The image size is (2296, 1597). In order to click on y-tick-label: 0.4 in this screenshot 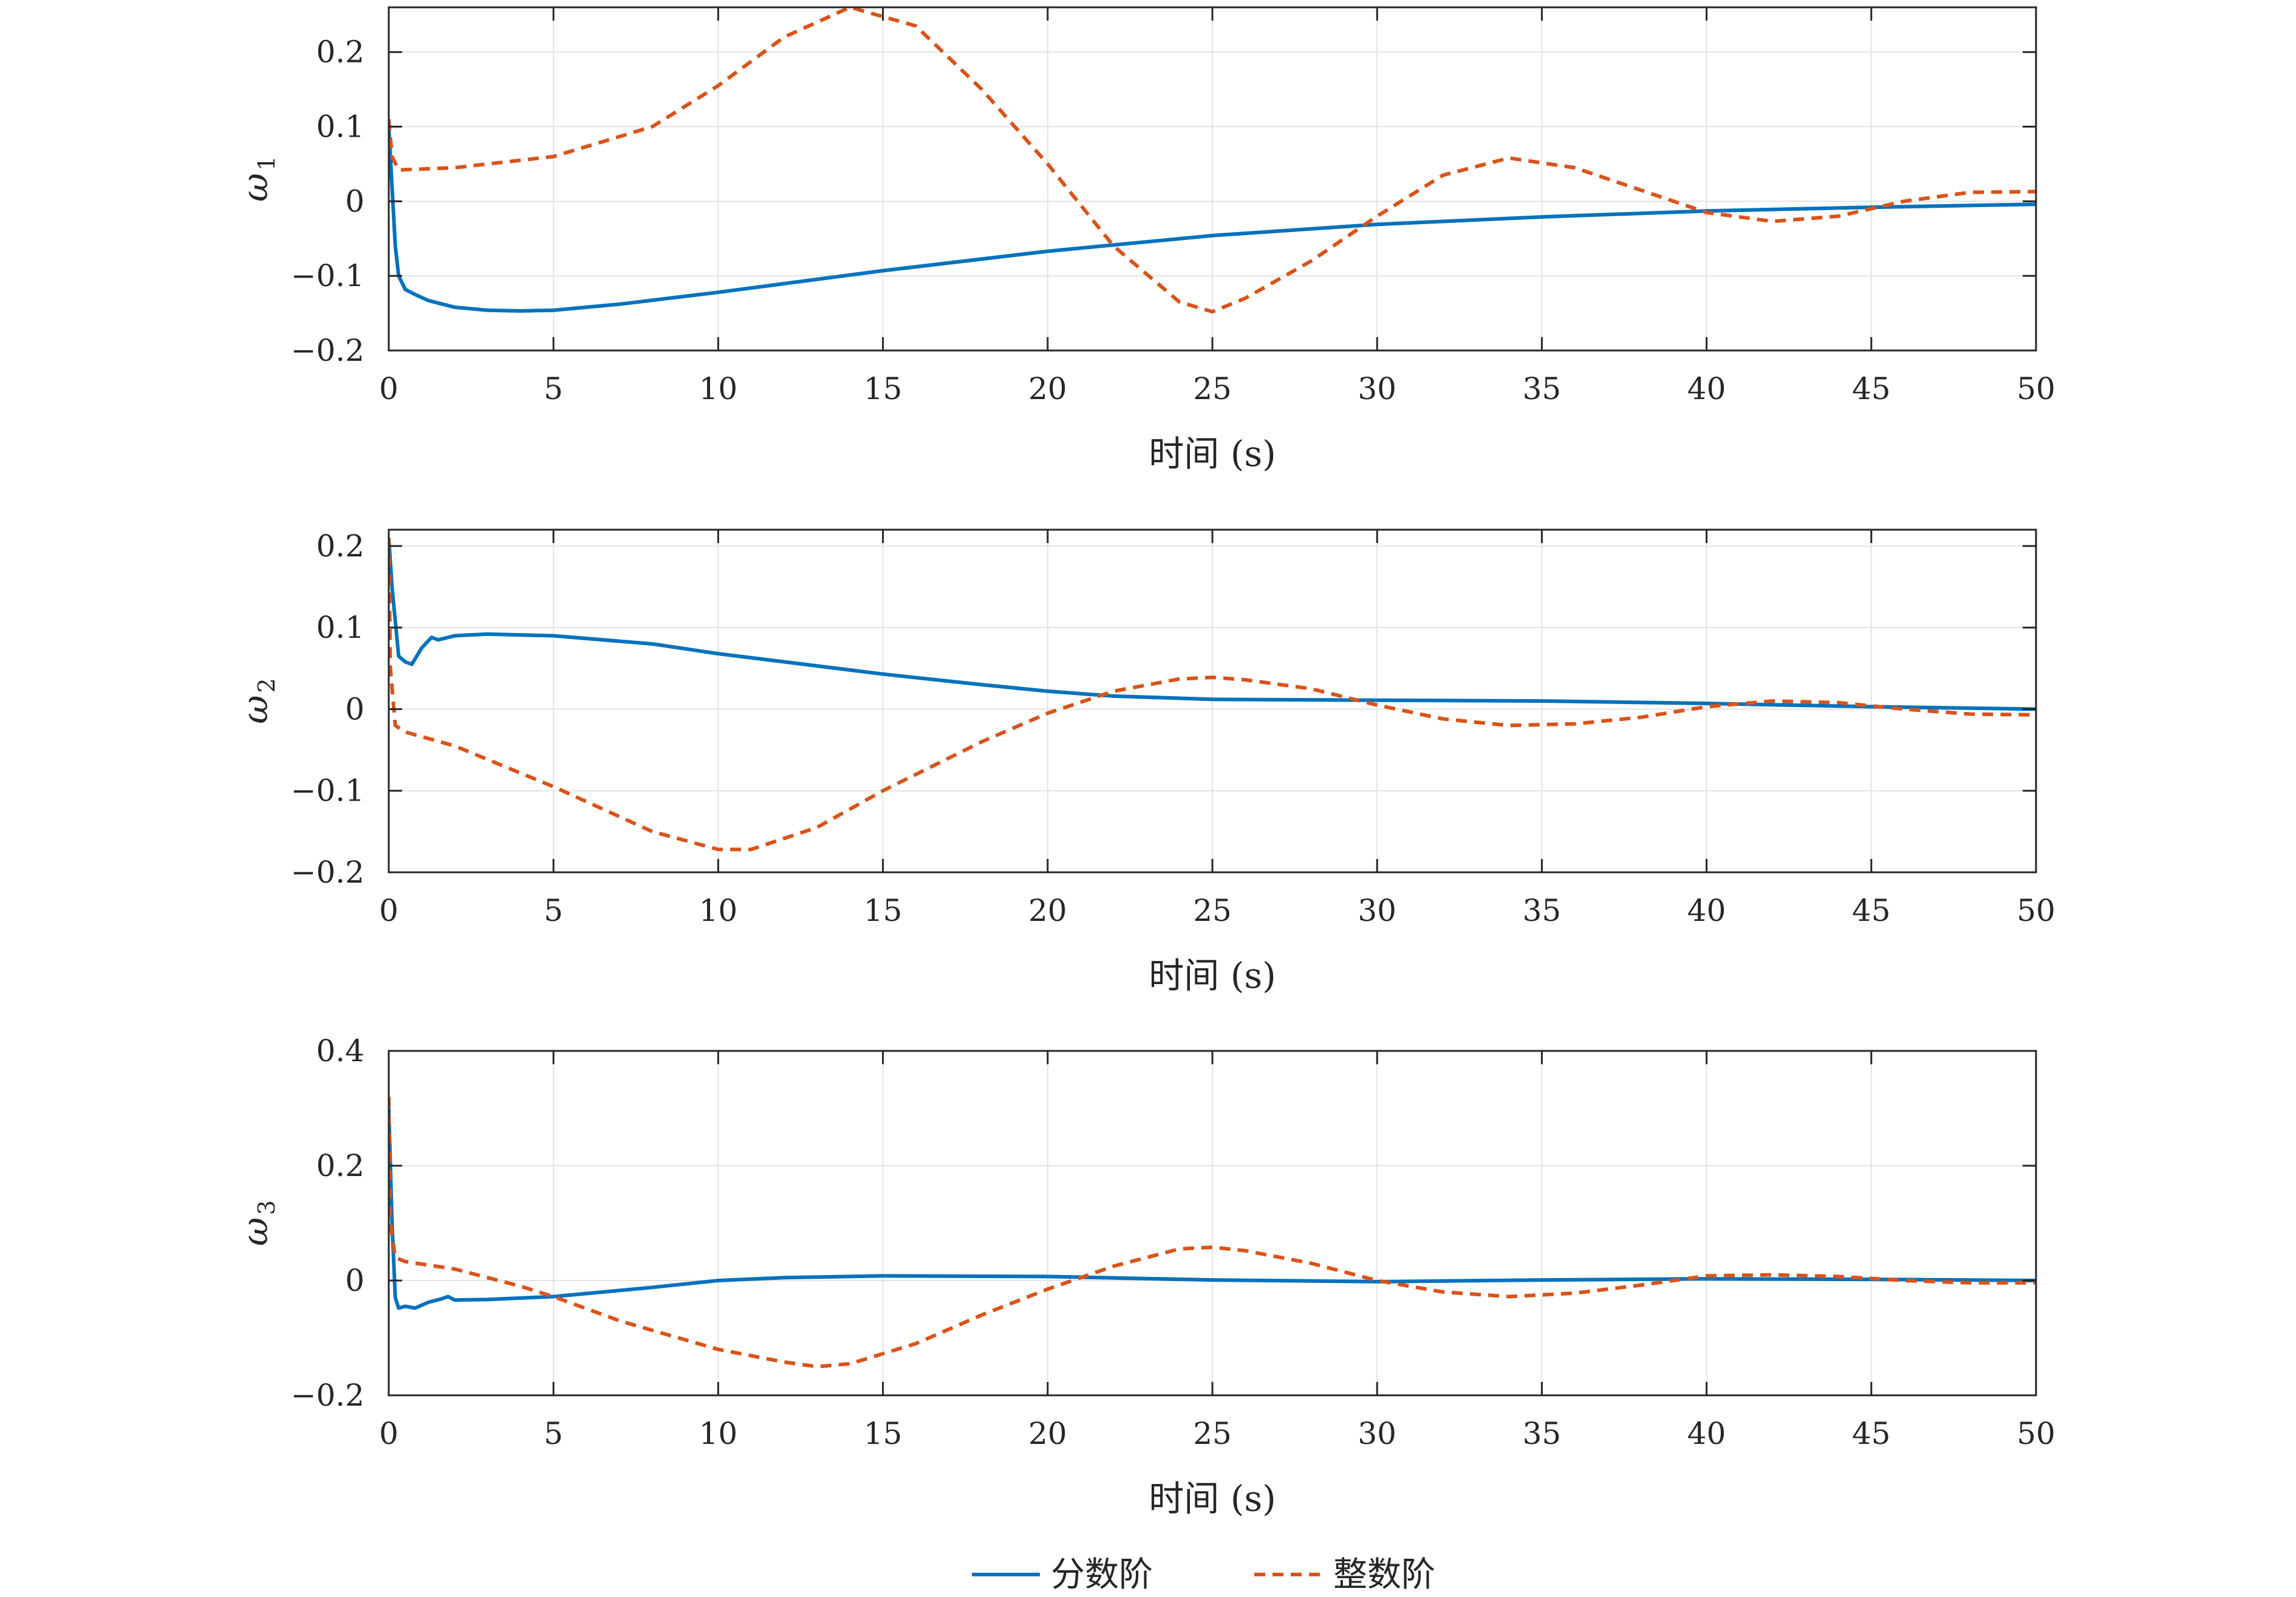, I will do `click(340, 1051)`.